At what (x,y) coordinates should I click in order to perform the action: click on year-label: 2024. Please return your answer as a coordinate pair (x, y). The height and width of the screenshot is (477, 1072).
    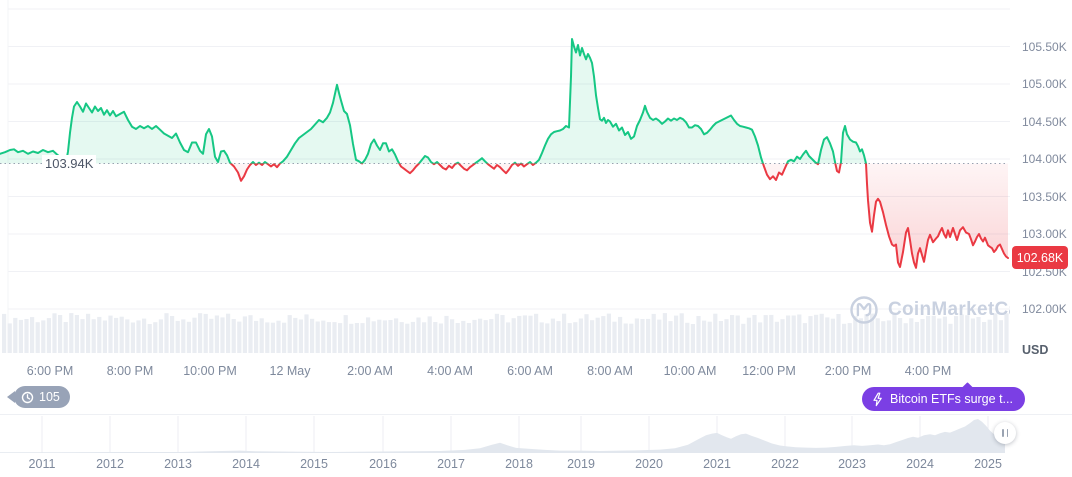
    Looking at the image, I should click on (920, 464).